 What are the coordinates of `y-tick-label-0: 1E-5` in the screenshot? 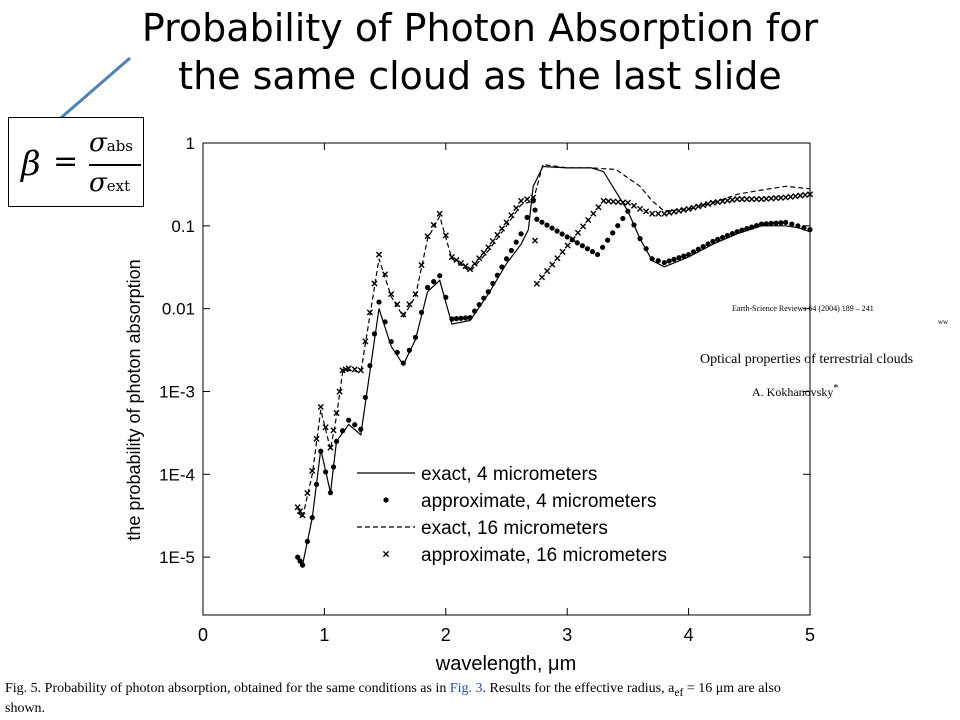 It's located at (177, 557).